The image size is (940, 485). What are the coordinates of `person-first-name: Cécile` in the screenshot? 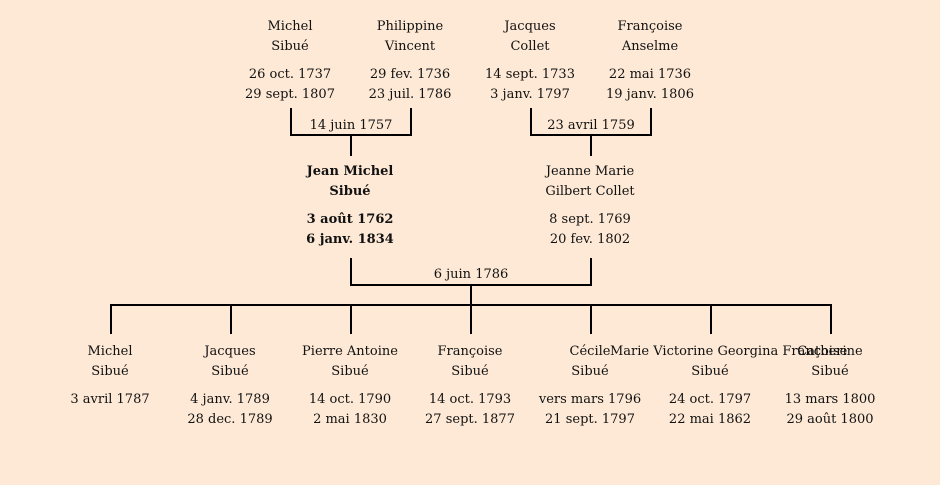 It's located at (590, 351).